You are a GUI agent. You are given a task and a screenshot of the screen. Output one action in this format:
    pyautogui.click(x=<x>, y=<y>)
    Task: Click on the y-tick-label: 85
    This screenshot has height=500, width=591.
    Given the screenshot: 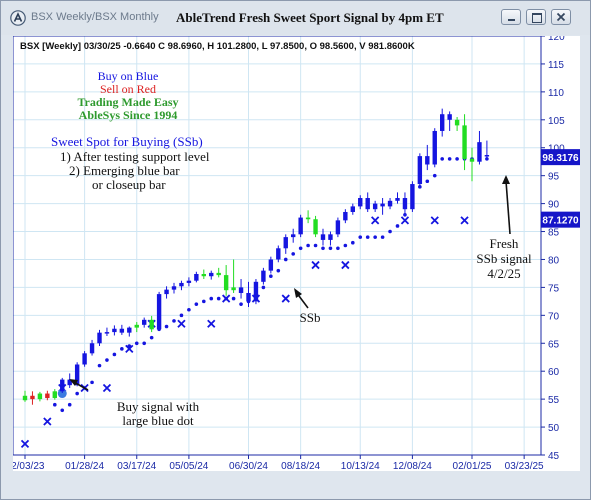 What is the action you would take?
    pyautogui.click(x=554, y=233)
    